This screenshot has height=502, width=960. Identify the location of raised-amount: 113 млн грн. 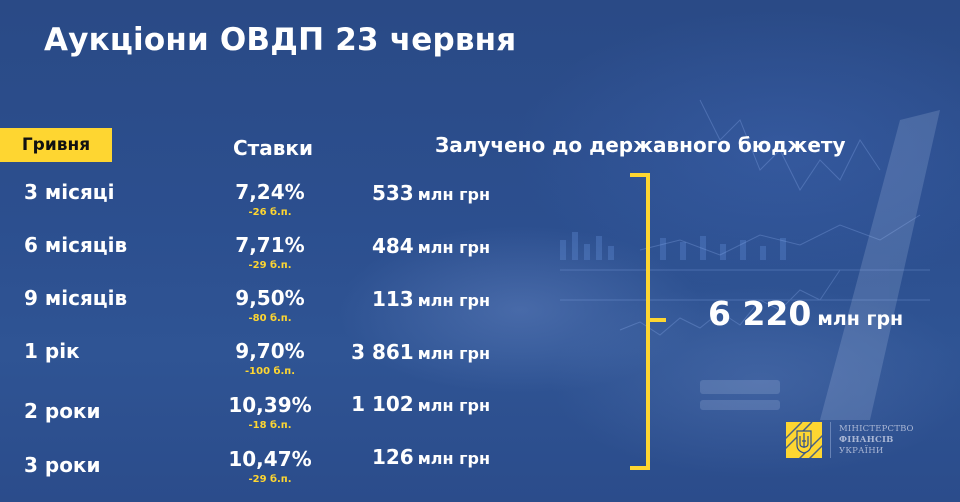
(431, 299).